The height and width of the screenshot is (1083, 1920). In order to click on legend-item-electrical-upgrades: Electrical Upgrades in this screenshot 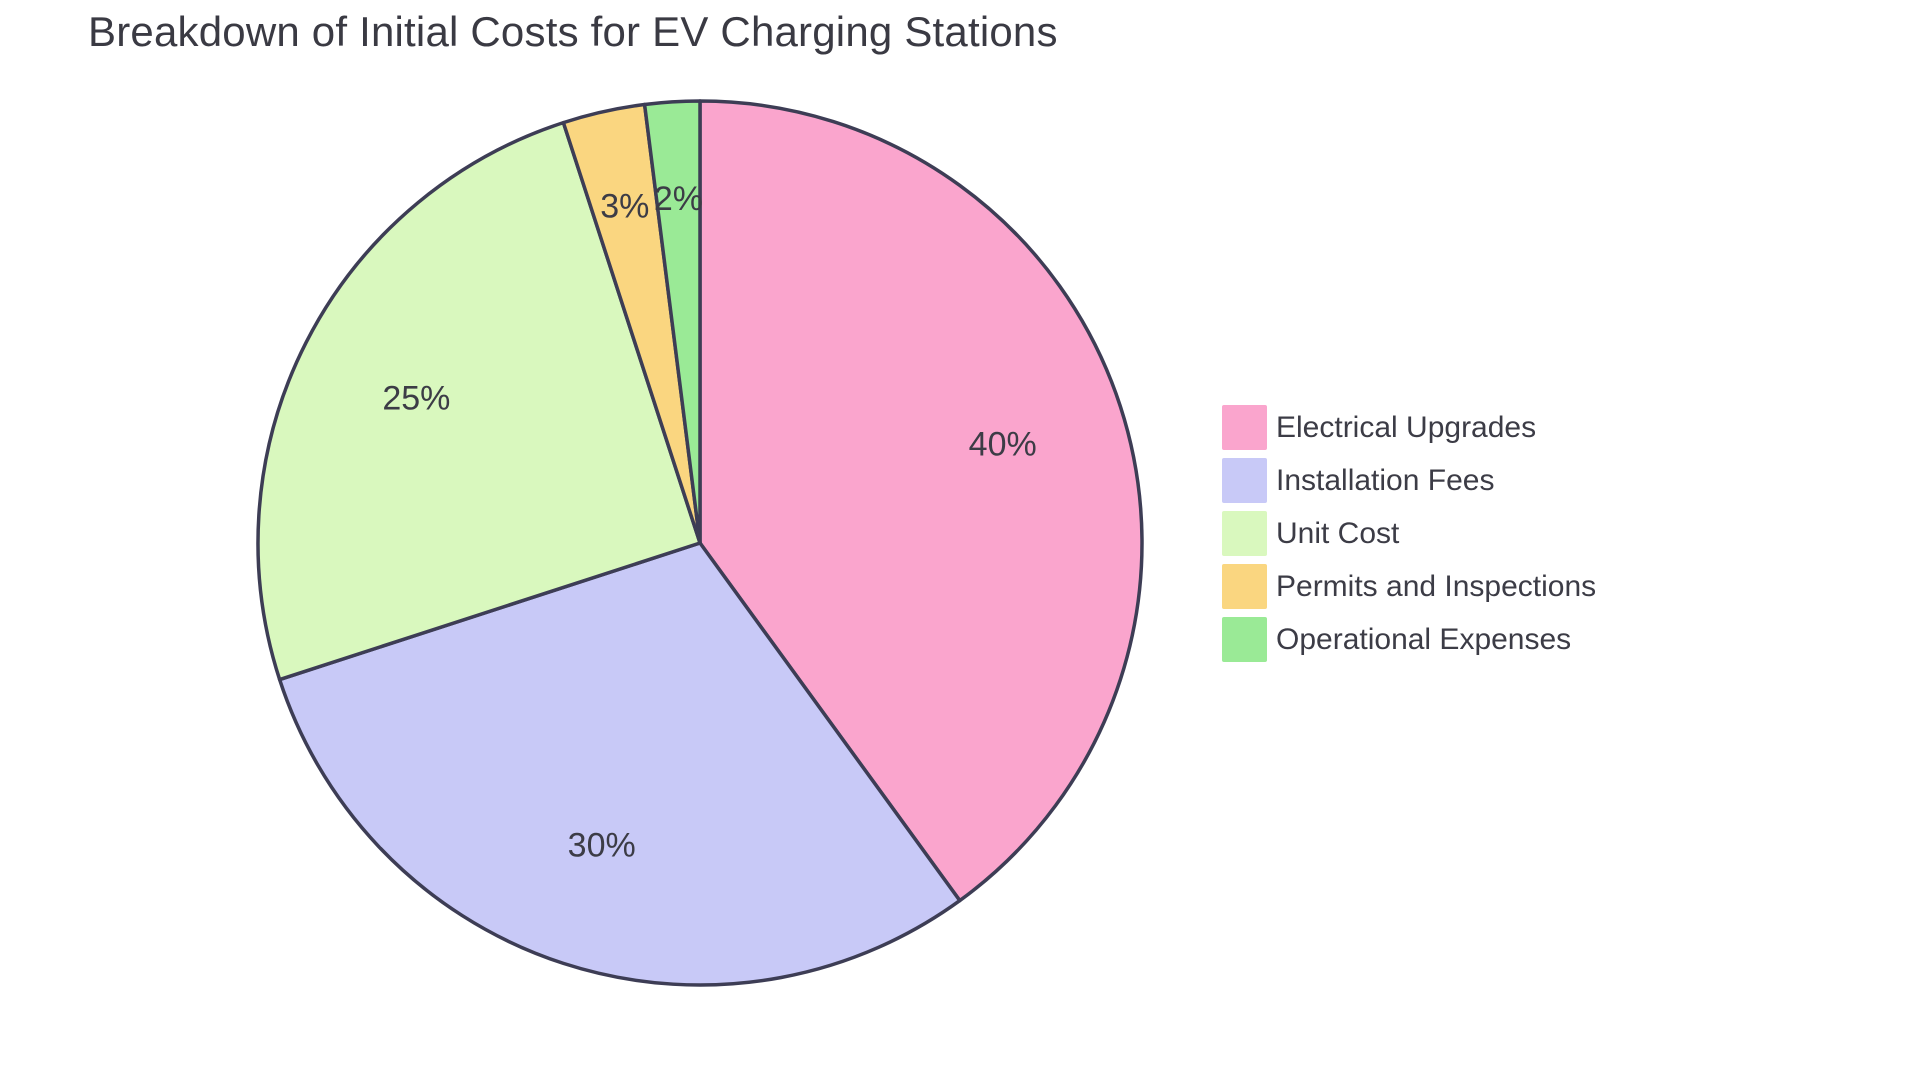, I will do `click(1409, 427)`.